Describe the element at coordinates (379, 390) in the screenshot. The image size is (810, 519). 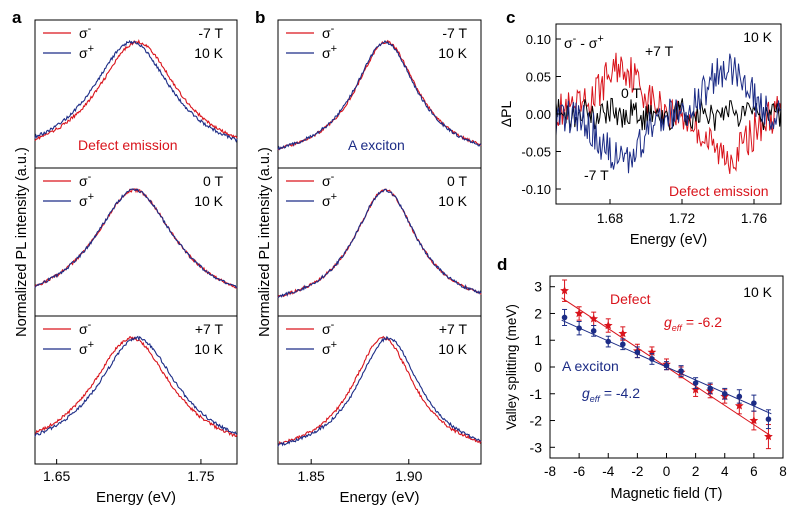
I see `subpanel-frame` at that location.